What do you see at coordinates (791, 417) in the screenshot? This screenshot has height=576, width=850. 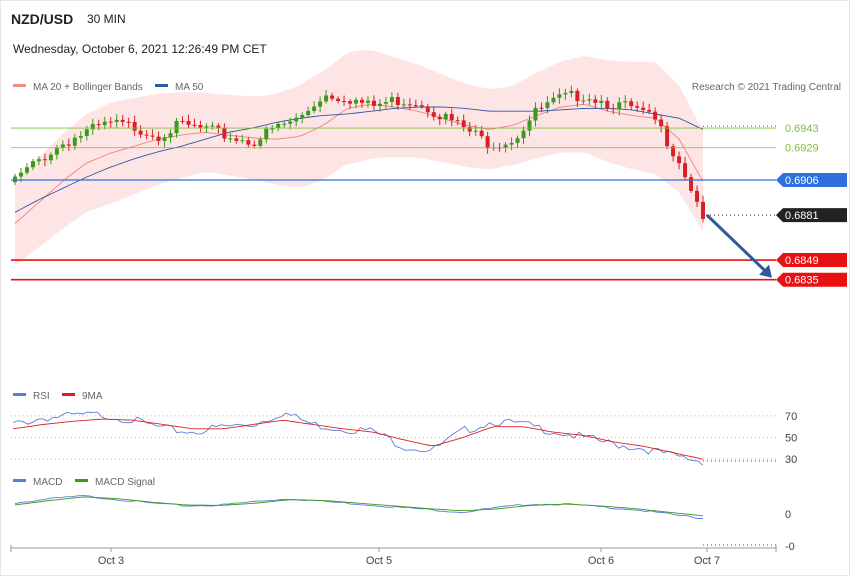 I see `rsi-tick-label: 70` at bounding box center [791, 417].